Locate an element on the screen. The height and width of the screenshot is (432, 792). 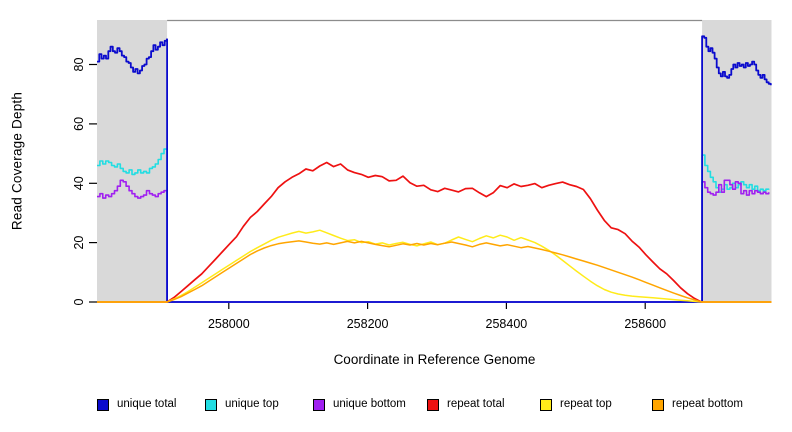
x-tick-label: 258000 is located at coordinates (229, 324).